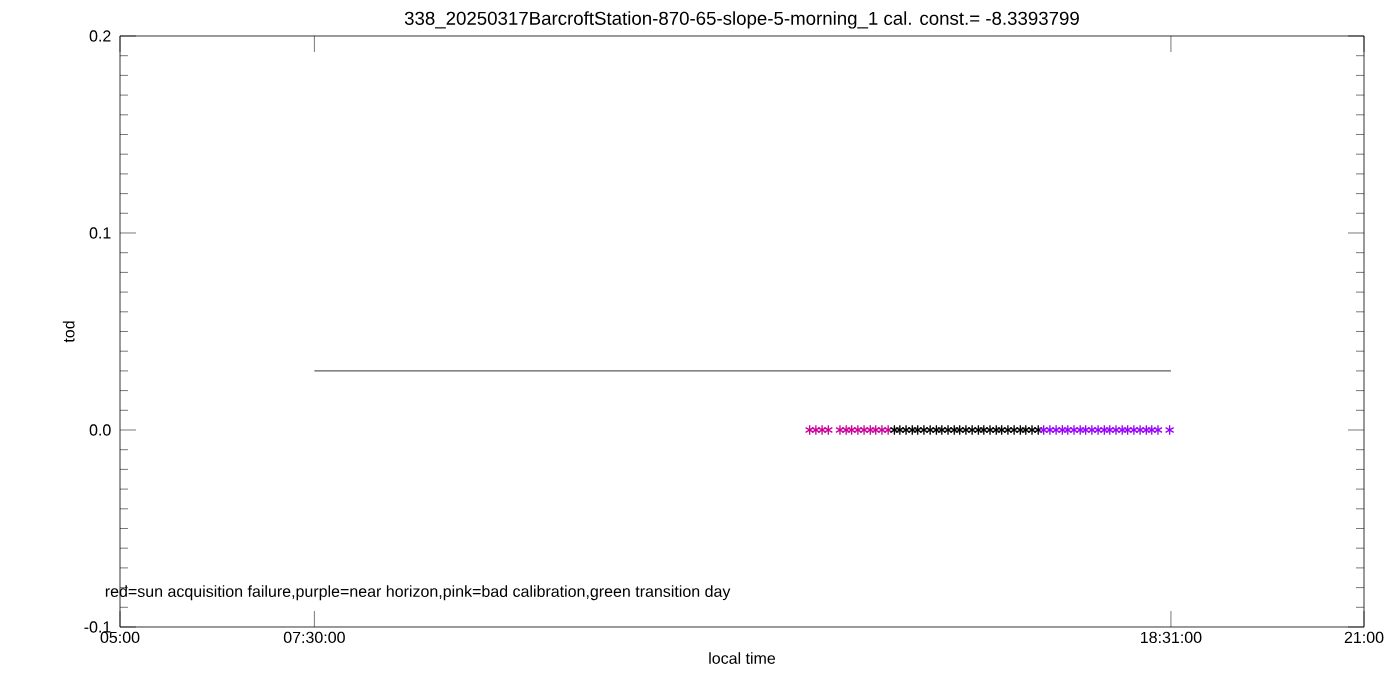 The image size is (1400, 700). I want to click on y-axis-title: tod, so click(68, 332).